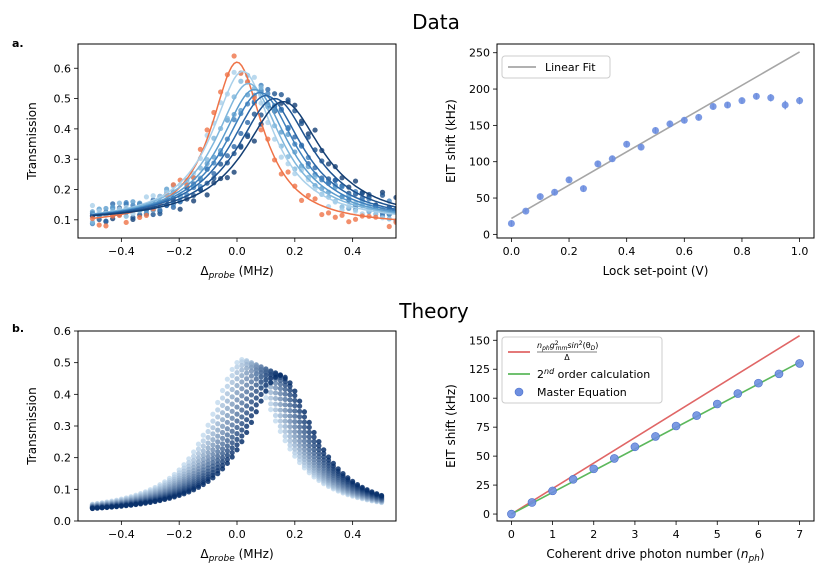  I want to click on y-axis-label: EIT shift (kHz), so click(451, 141).